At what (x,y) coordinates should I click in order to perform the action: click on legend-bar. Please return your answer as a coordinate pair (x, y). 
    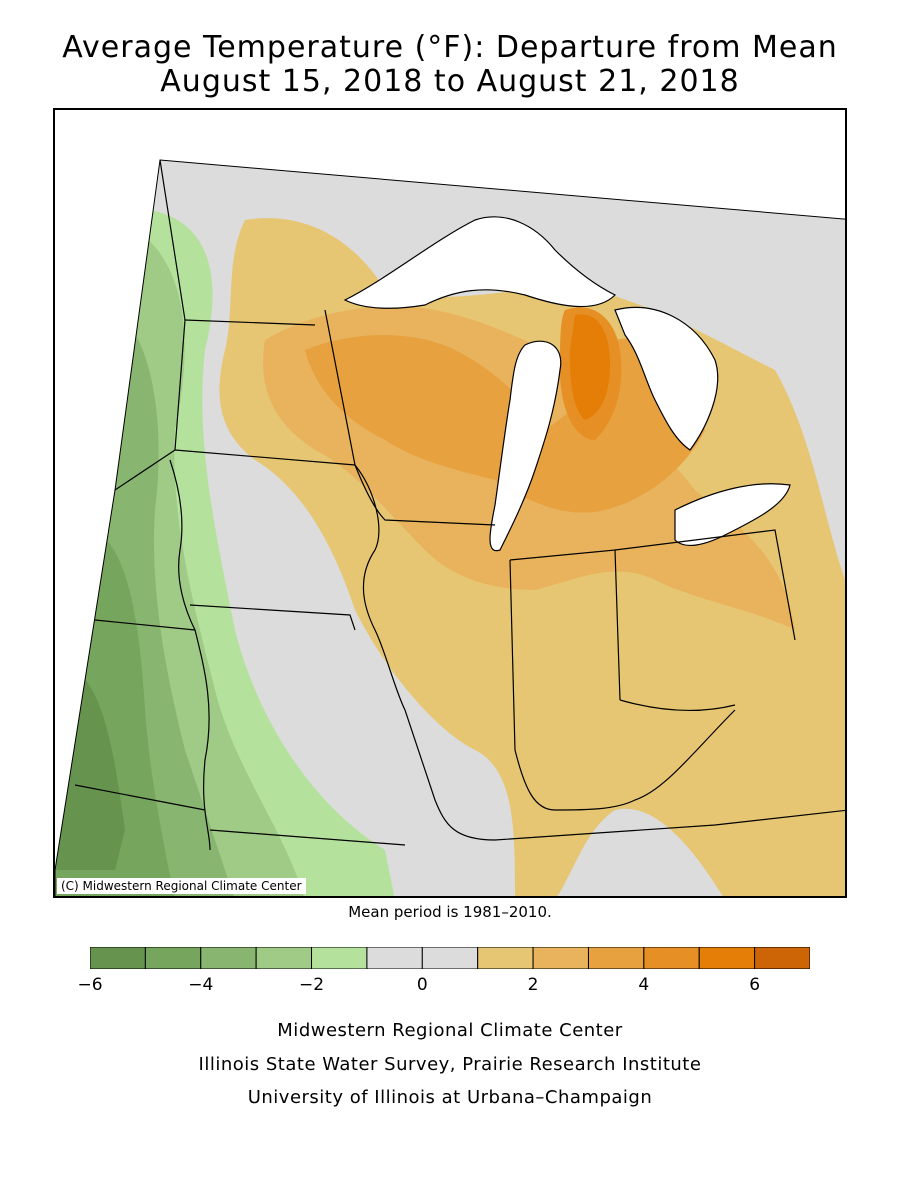
    Looking at the image, I should click on (450, 958).